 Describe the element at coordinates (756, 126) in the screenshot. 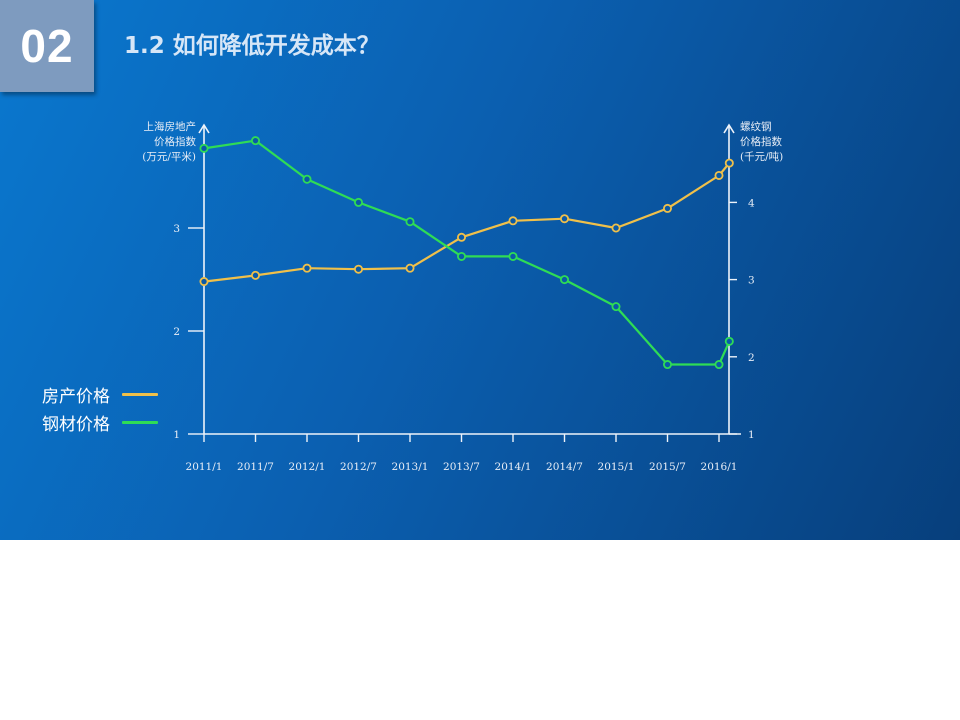

I see `right-axis-title: 螺纹钢` at that location.